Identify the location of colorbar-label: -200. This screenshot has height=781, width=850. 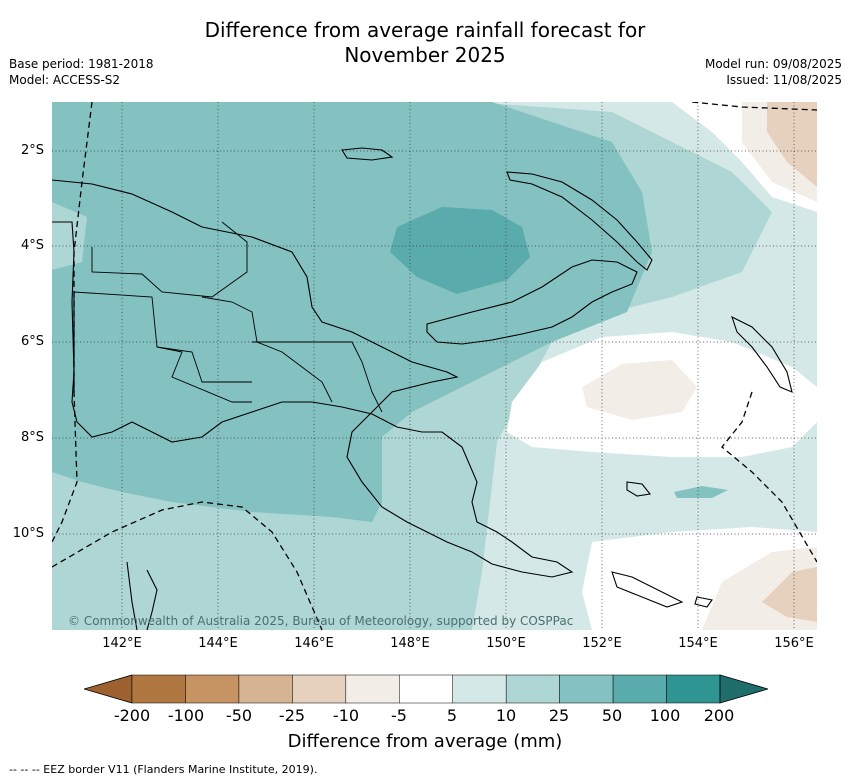
(132, 715).